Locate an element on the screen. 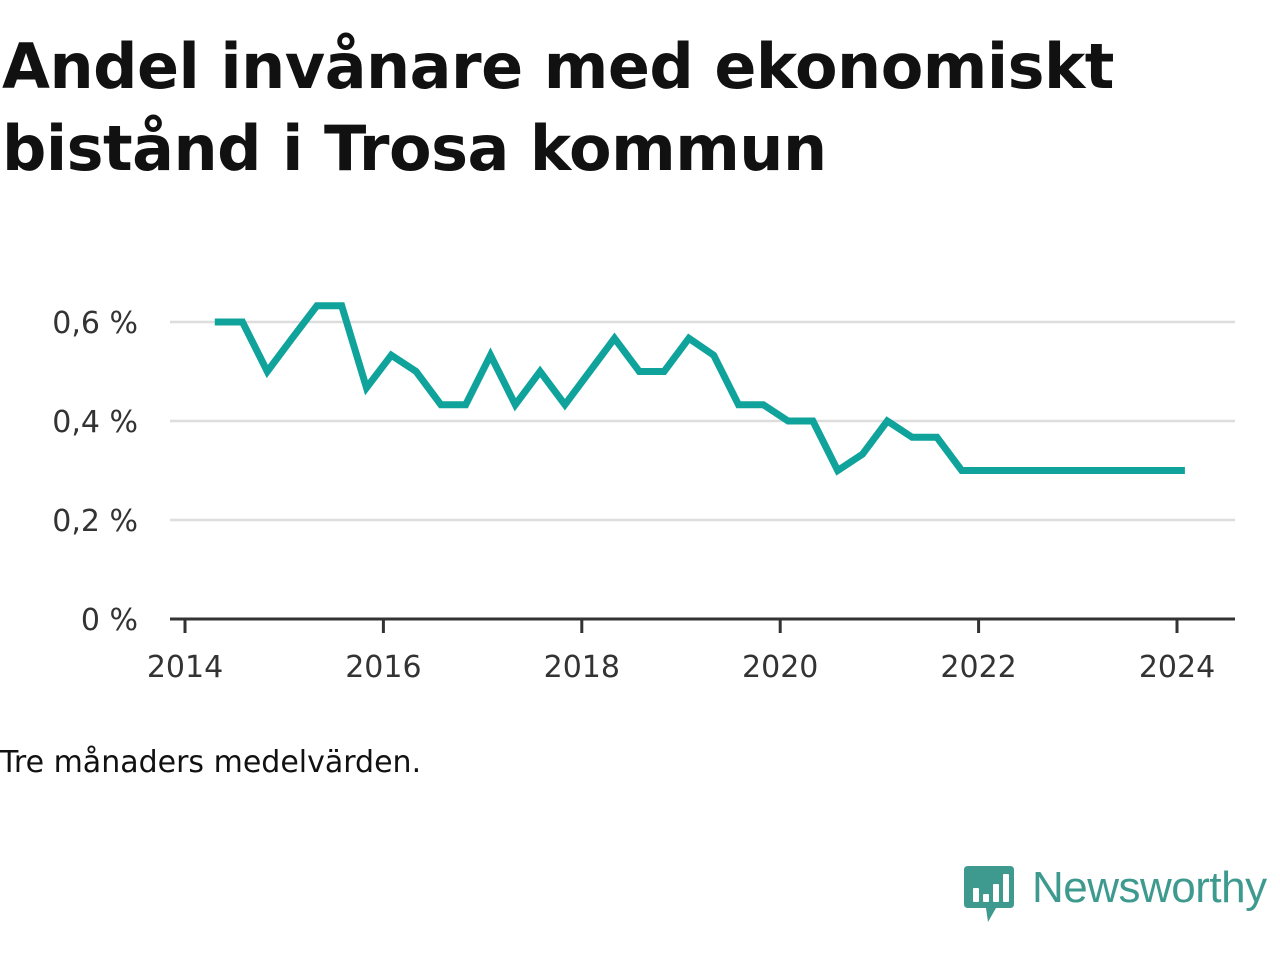 Image resolution: width=1280 pixels, height=960 pixels. y-tick-label: 0,2 % is located at coordinates (95, 521).